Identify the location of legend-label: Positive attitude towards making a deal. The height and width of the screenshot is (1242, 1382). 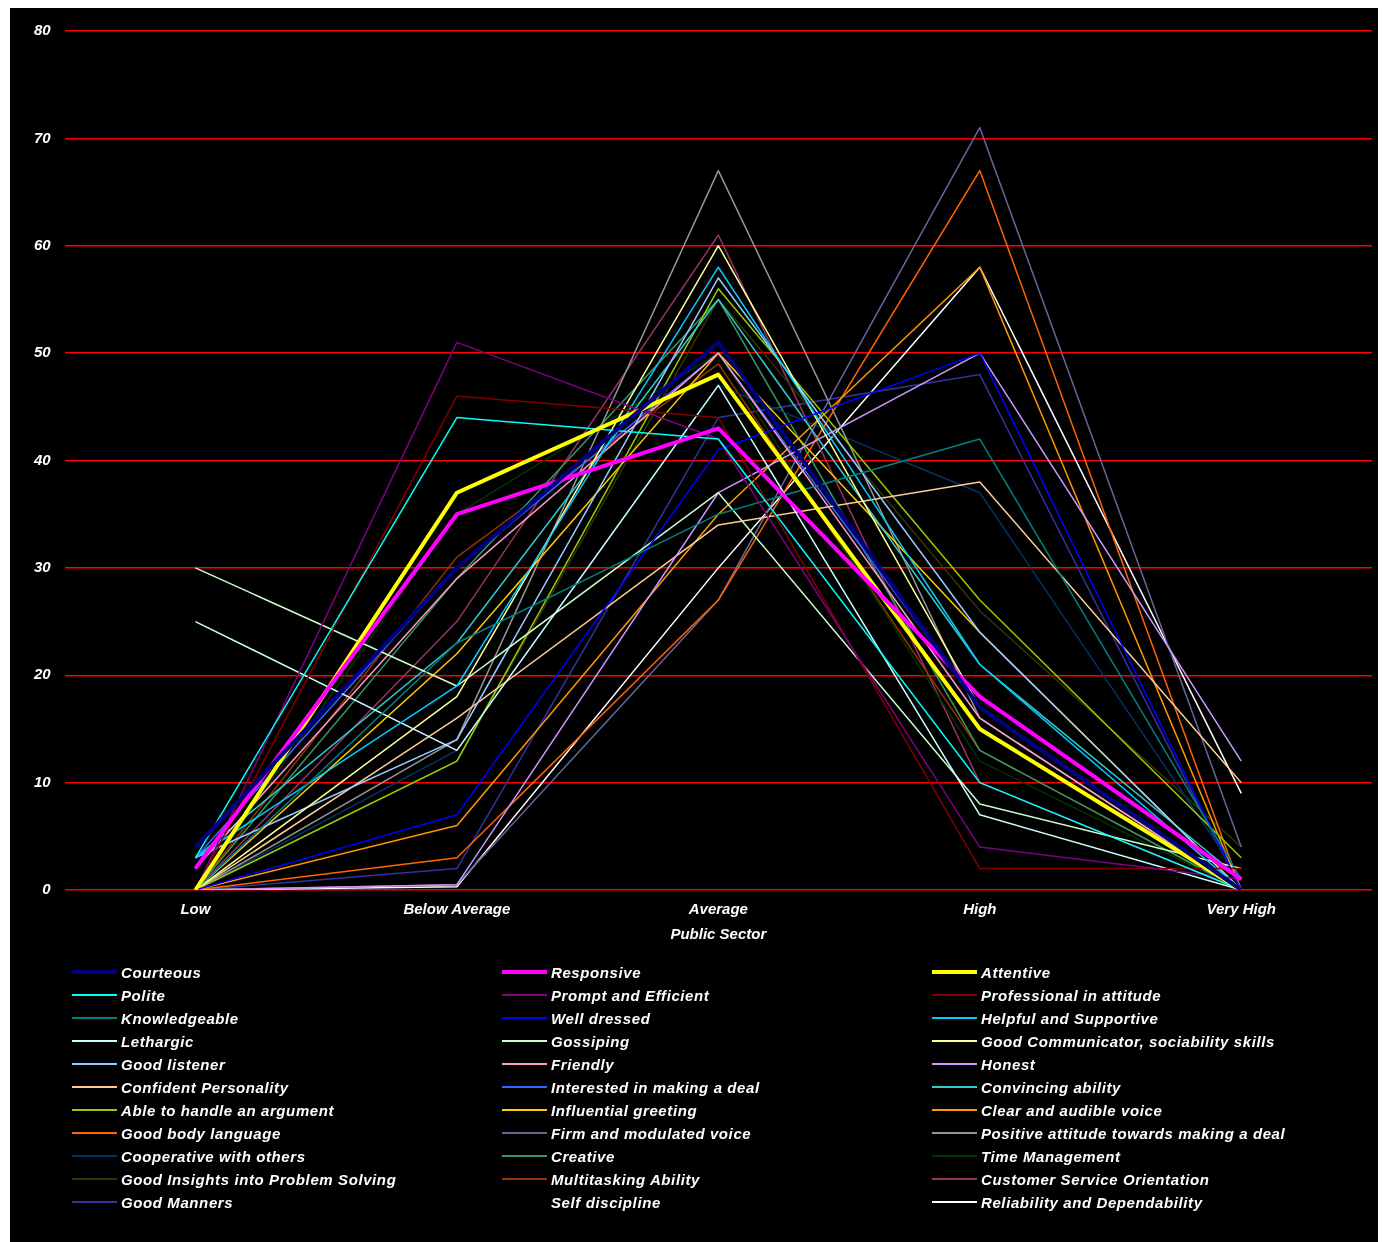
(1133, 1133).